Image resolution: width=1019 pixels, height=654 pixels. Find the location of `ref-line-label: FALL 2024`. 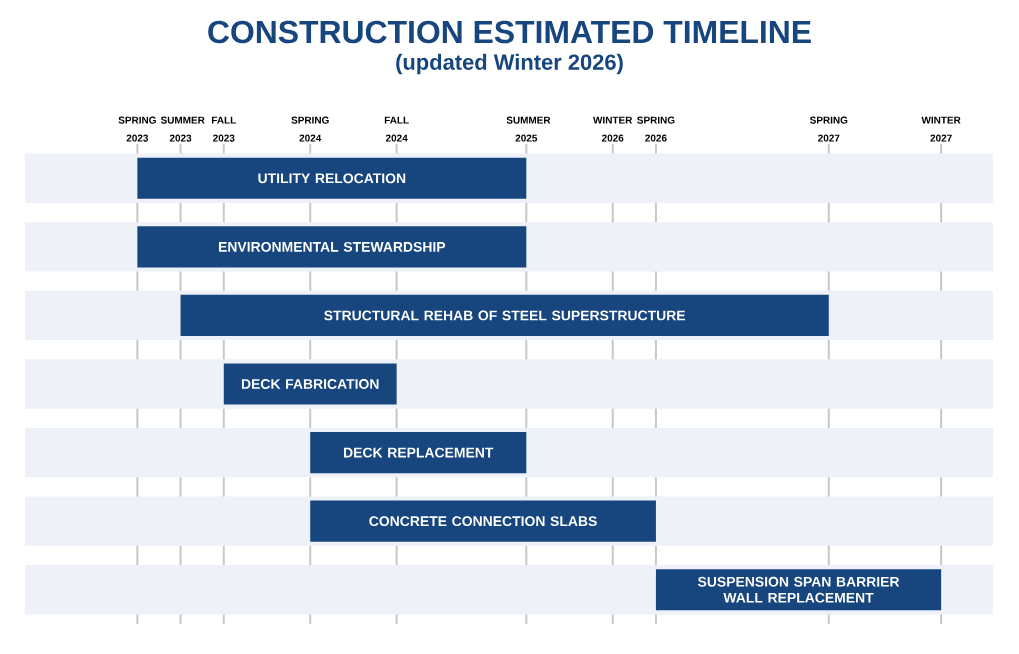

ref-line-label: FALL 2024 is located at coordinates (396, 129).